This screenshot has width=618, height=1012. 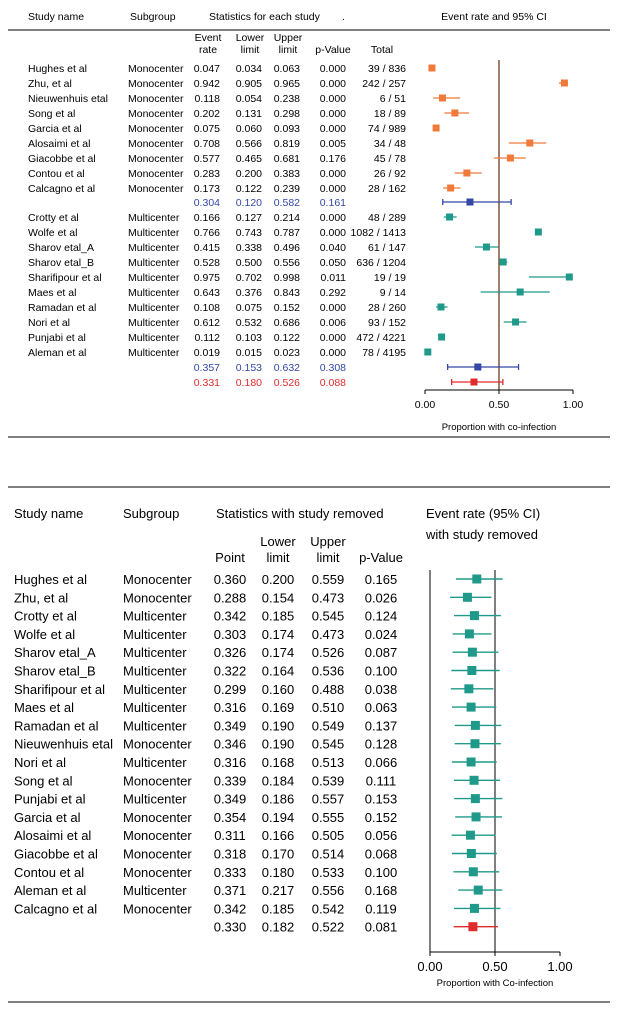 I want to click on panel1-upper-limit: 0.556, so click(x=287, y=263).